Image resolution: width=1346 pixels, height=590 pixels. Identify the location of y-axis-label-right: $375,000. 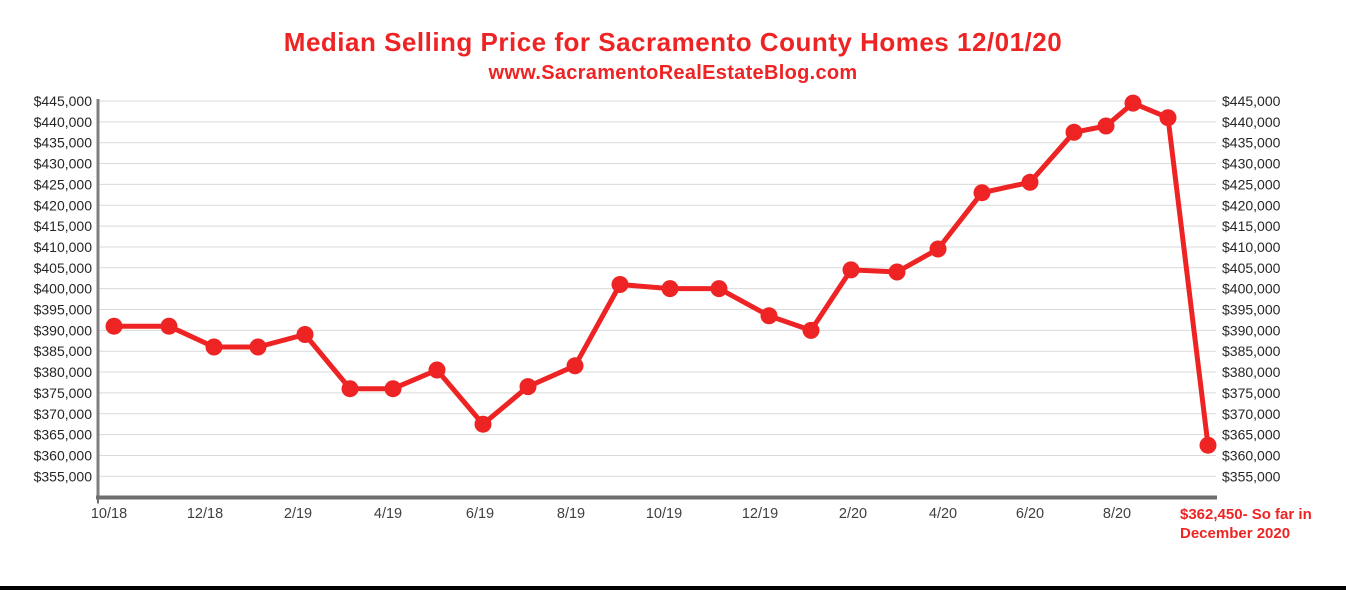
(1251, 393).